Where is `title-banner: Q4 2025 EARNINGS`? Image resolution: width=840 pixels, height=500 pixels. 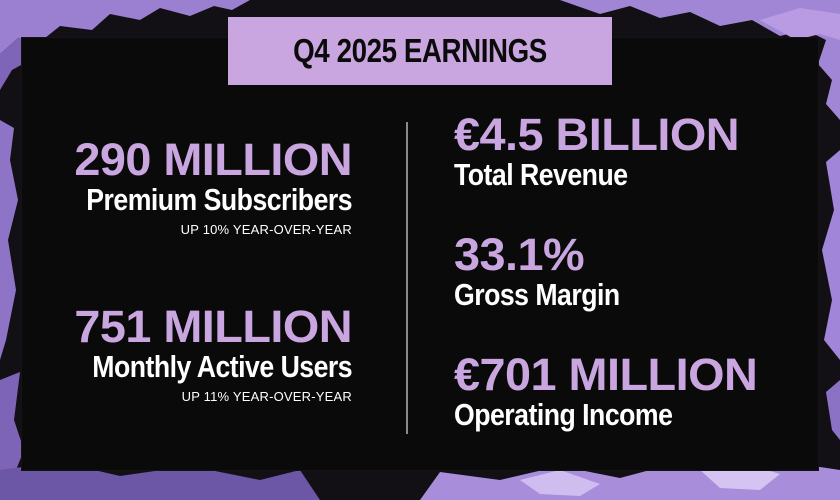
title-banner: Q4 2025 EARNINGS is located at coordinates (420, 51).